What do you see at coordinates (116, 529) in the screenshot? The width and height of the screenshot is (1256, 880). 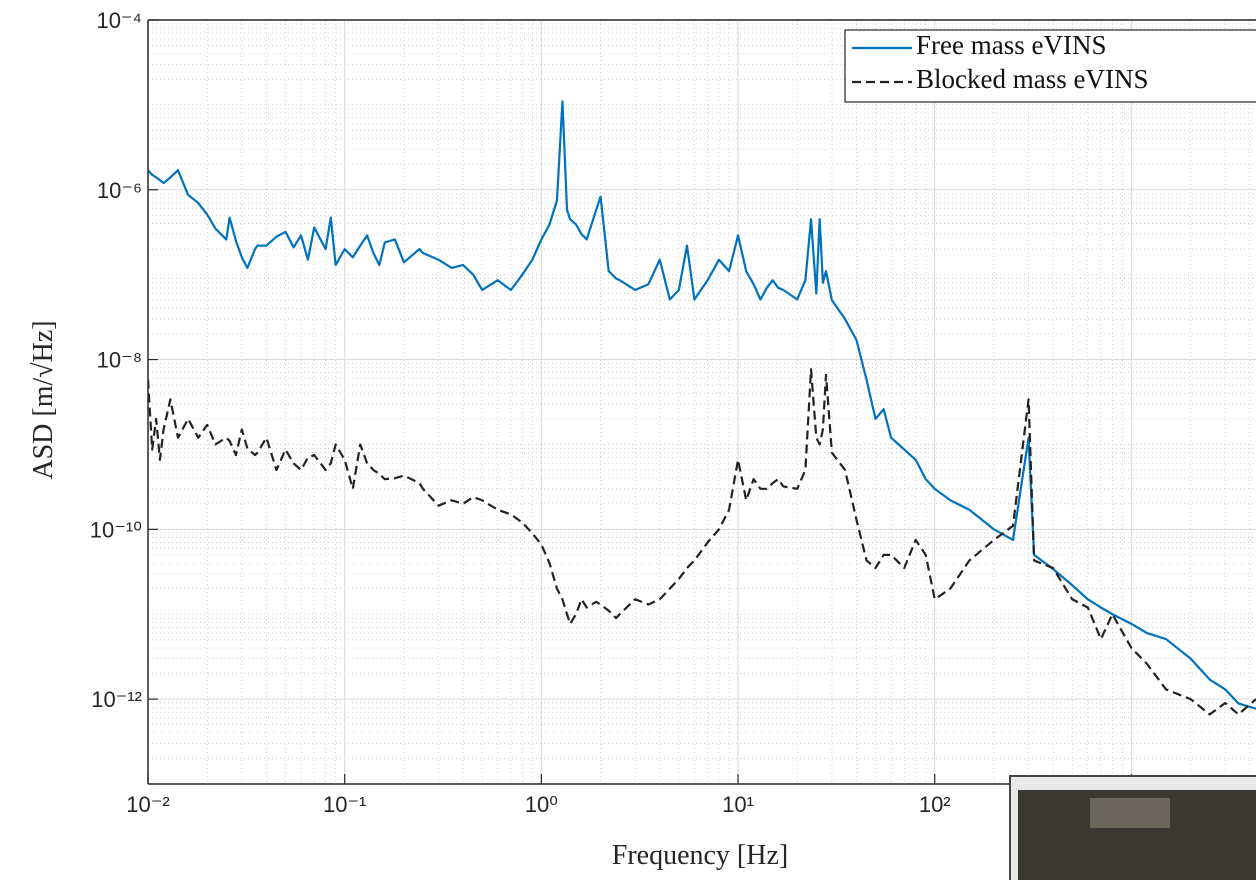 I see `y-tick-label: 10⁻¹⁰` at bounding box center [116, 529].